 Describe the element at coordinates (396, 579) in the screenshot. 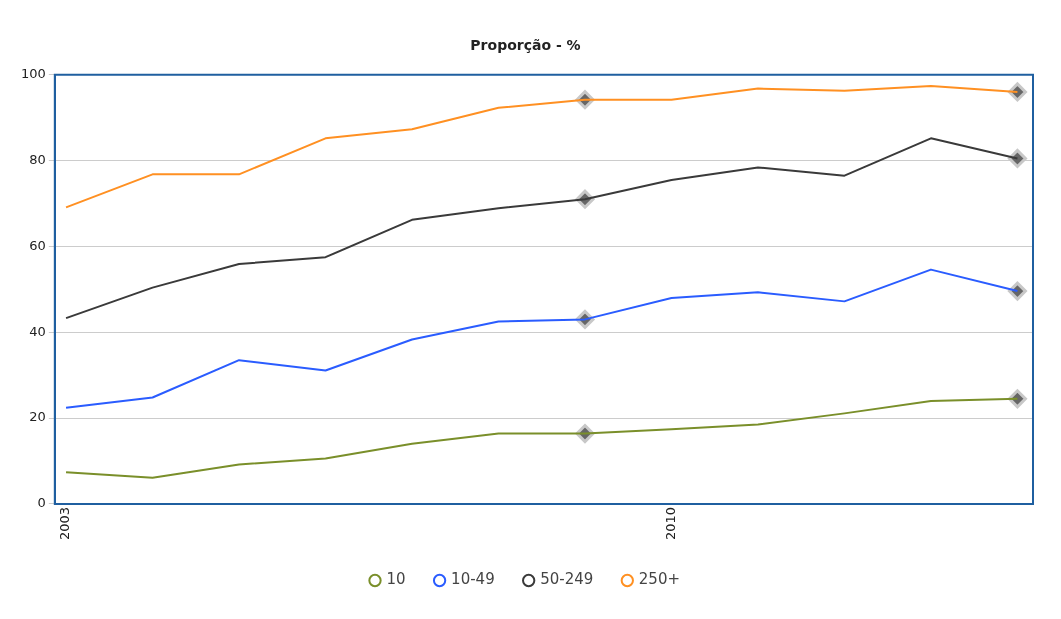

I see `legend-label: 10` at that location.